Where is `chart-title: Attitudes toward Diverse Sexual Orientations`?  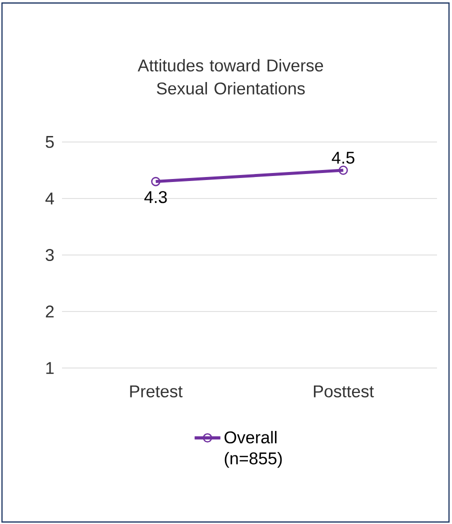 chart-title: Attitudes toward Diverse Sexual Orientations is located at coordinates (231, 77).